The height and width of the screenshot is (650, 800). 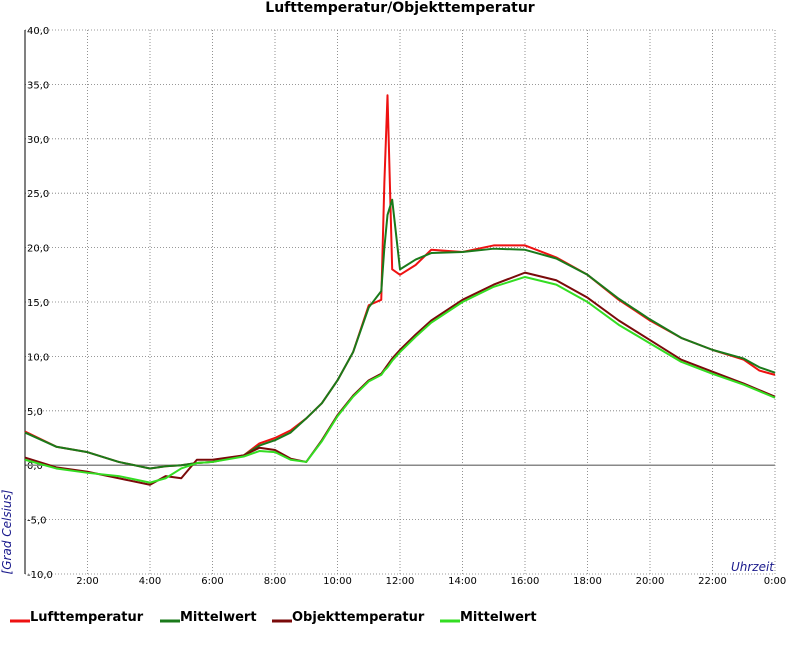 What do you see at coordinates (35, 412) in the screenshot?
I see `y-tick-label: 5,0` at bounding box center [35, 412].